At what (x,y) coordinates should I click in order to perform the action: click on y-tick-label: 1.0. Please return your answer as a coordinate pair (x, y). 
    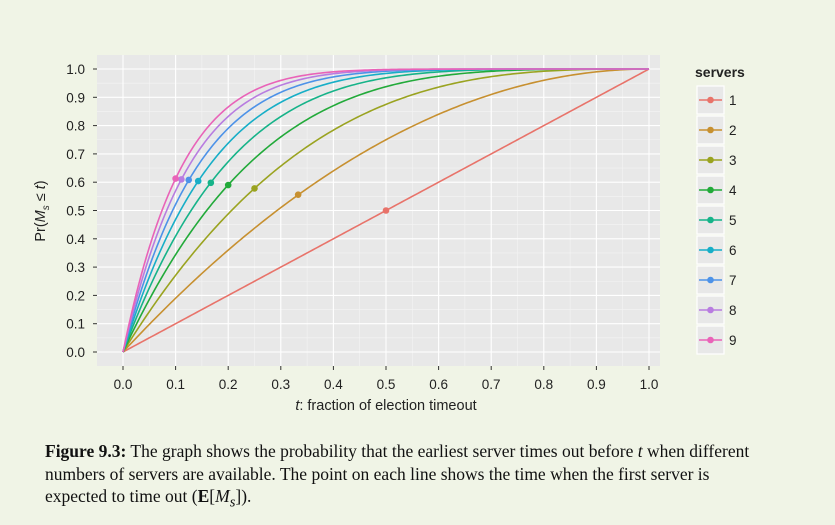
    Looking at the image, I should click on (75, 69).